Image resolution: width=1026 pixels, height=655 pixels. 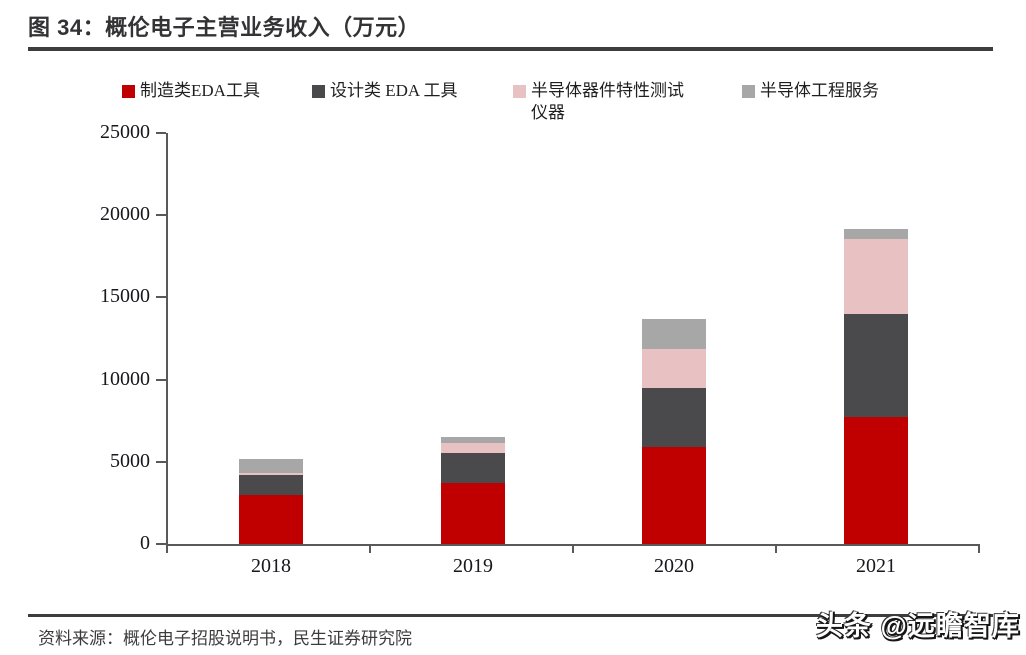 What do you see at coordinates (510, 615) in the screenshot?
I see `footer-divider` at bounding box center [510, 615].